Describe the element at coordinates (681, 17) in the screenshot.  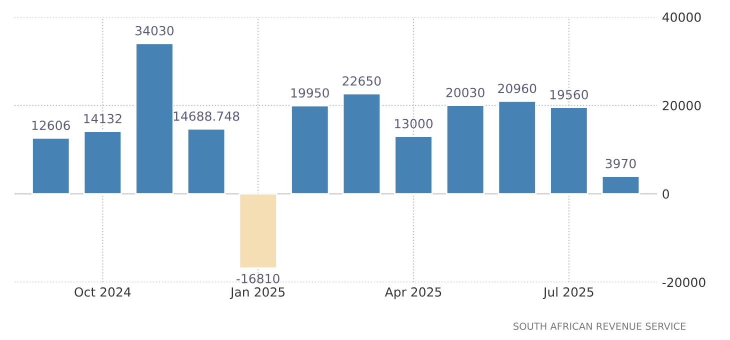
I see `y-tick-label: 40000` at that location.